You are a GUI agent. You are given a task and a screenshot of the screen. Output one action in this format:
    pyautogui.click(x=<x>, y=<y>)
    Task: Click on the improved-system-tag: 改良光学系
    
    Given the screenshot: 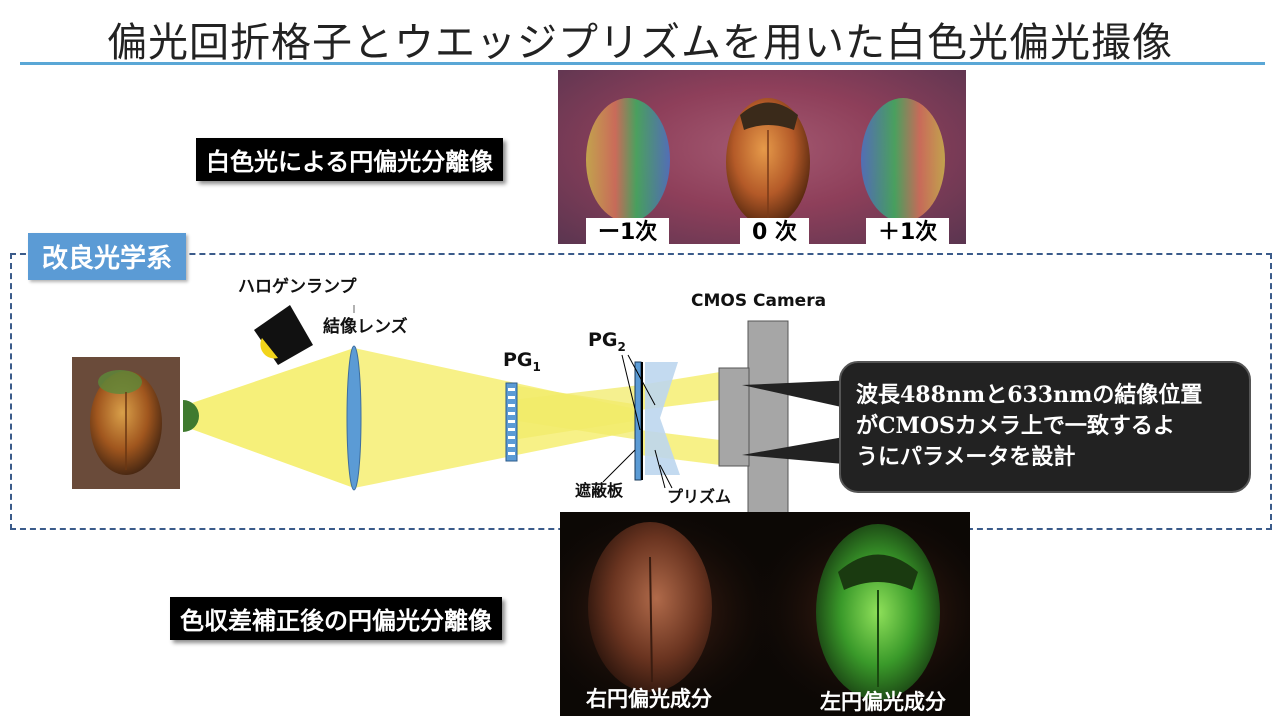 What is the action you would take?
    pyautogui.click(x=107, y=256)
    